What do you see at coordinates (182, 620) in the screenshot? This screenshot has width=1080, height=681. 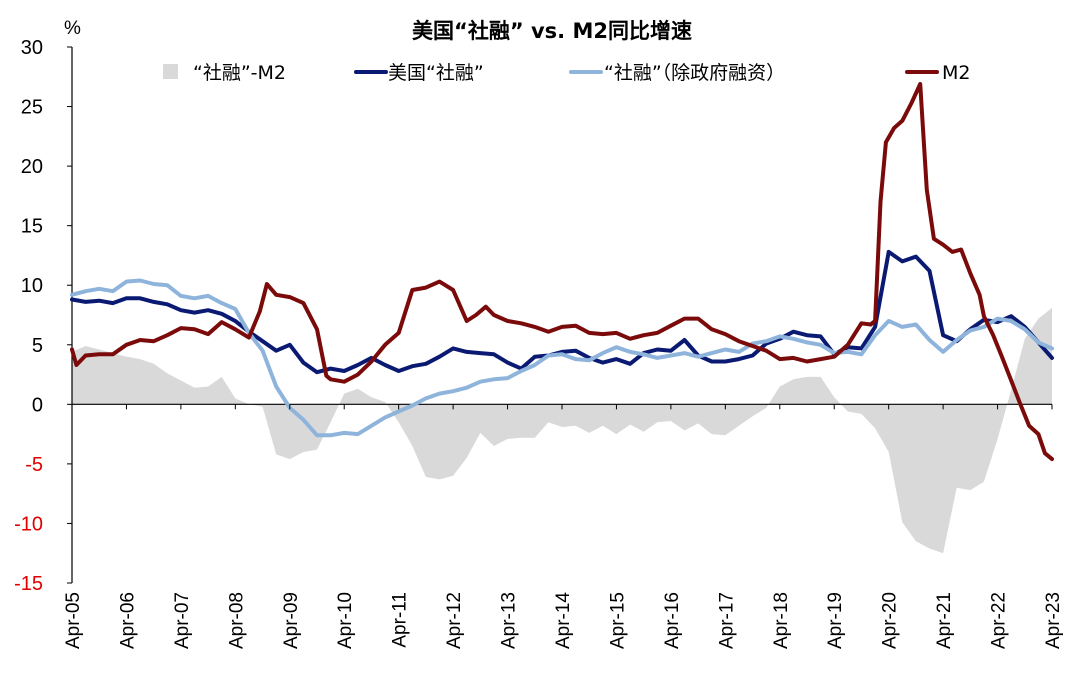 I see `x-tick-label: Apr-07` at bounding box center [182, 620].